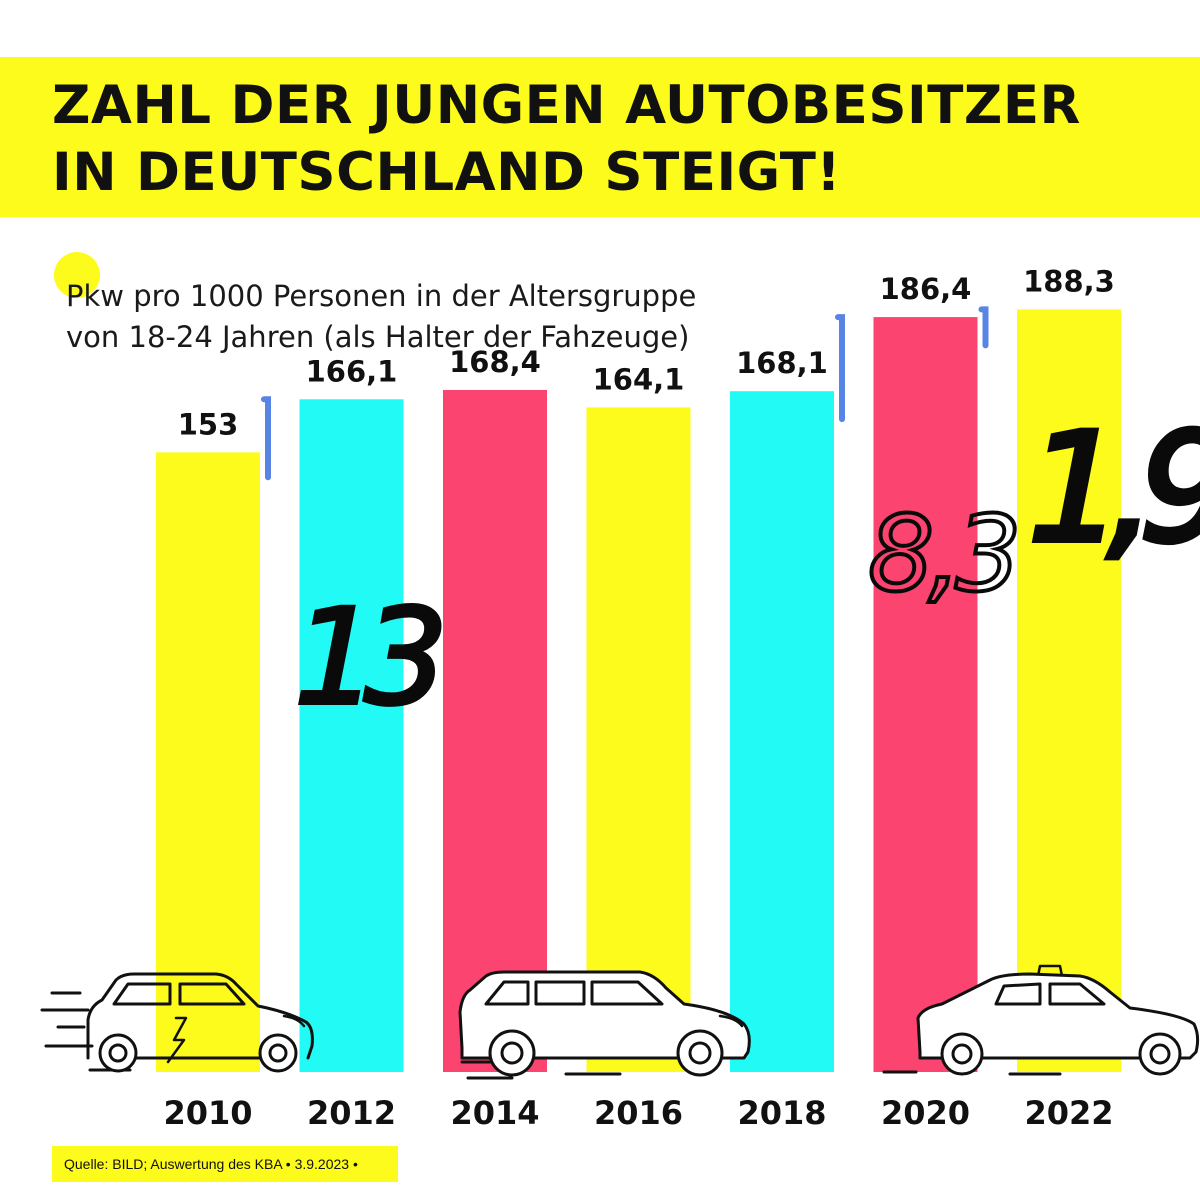 The height and width of the screenshot is (1200, 1200). Describe the element at coordinates (782, 731) in the screenshot. I see `bar-2018` at that location.